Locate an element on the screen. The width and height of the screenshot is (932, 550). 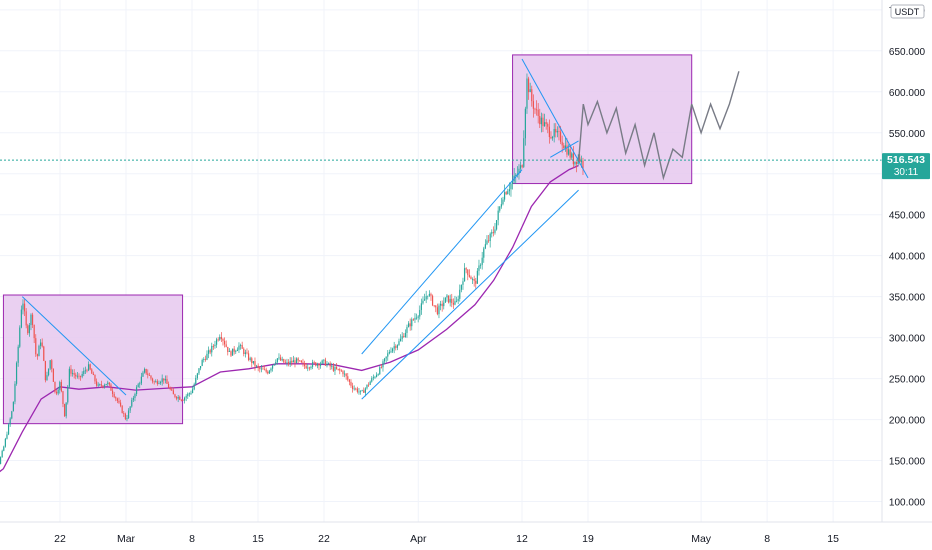
time-scale is located at coordinates (441, 536).